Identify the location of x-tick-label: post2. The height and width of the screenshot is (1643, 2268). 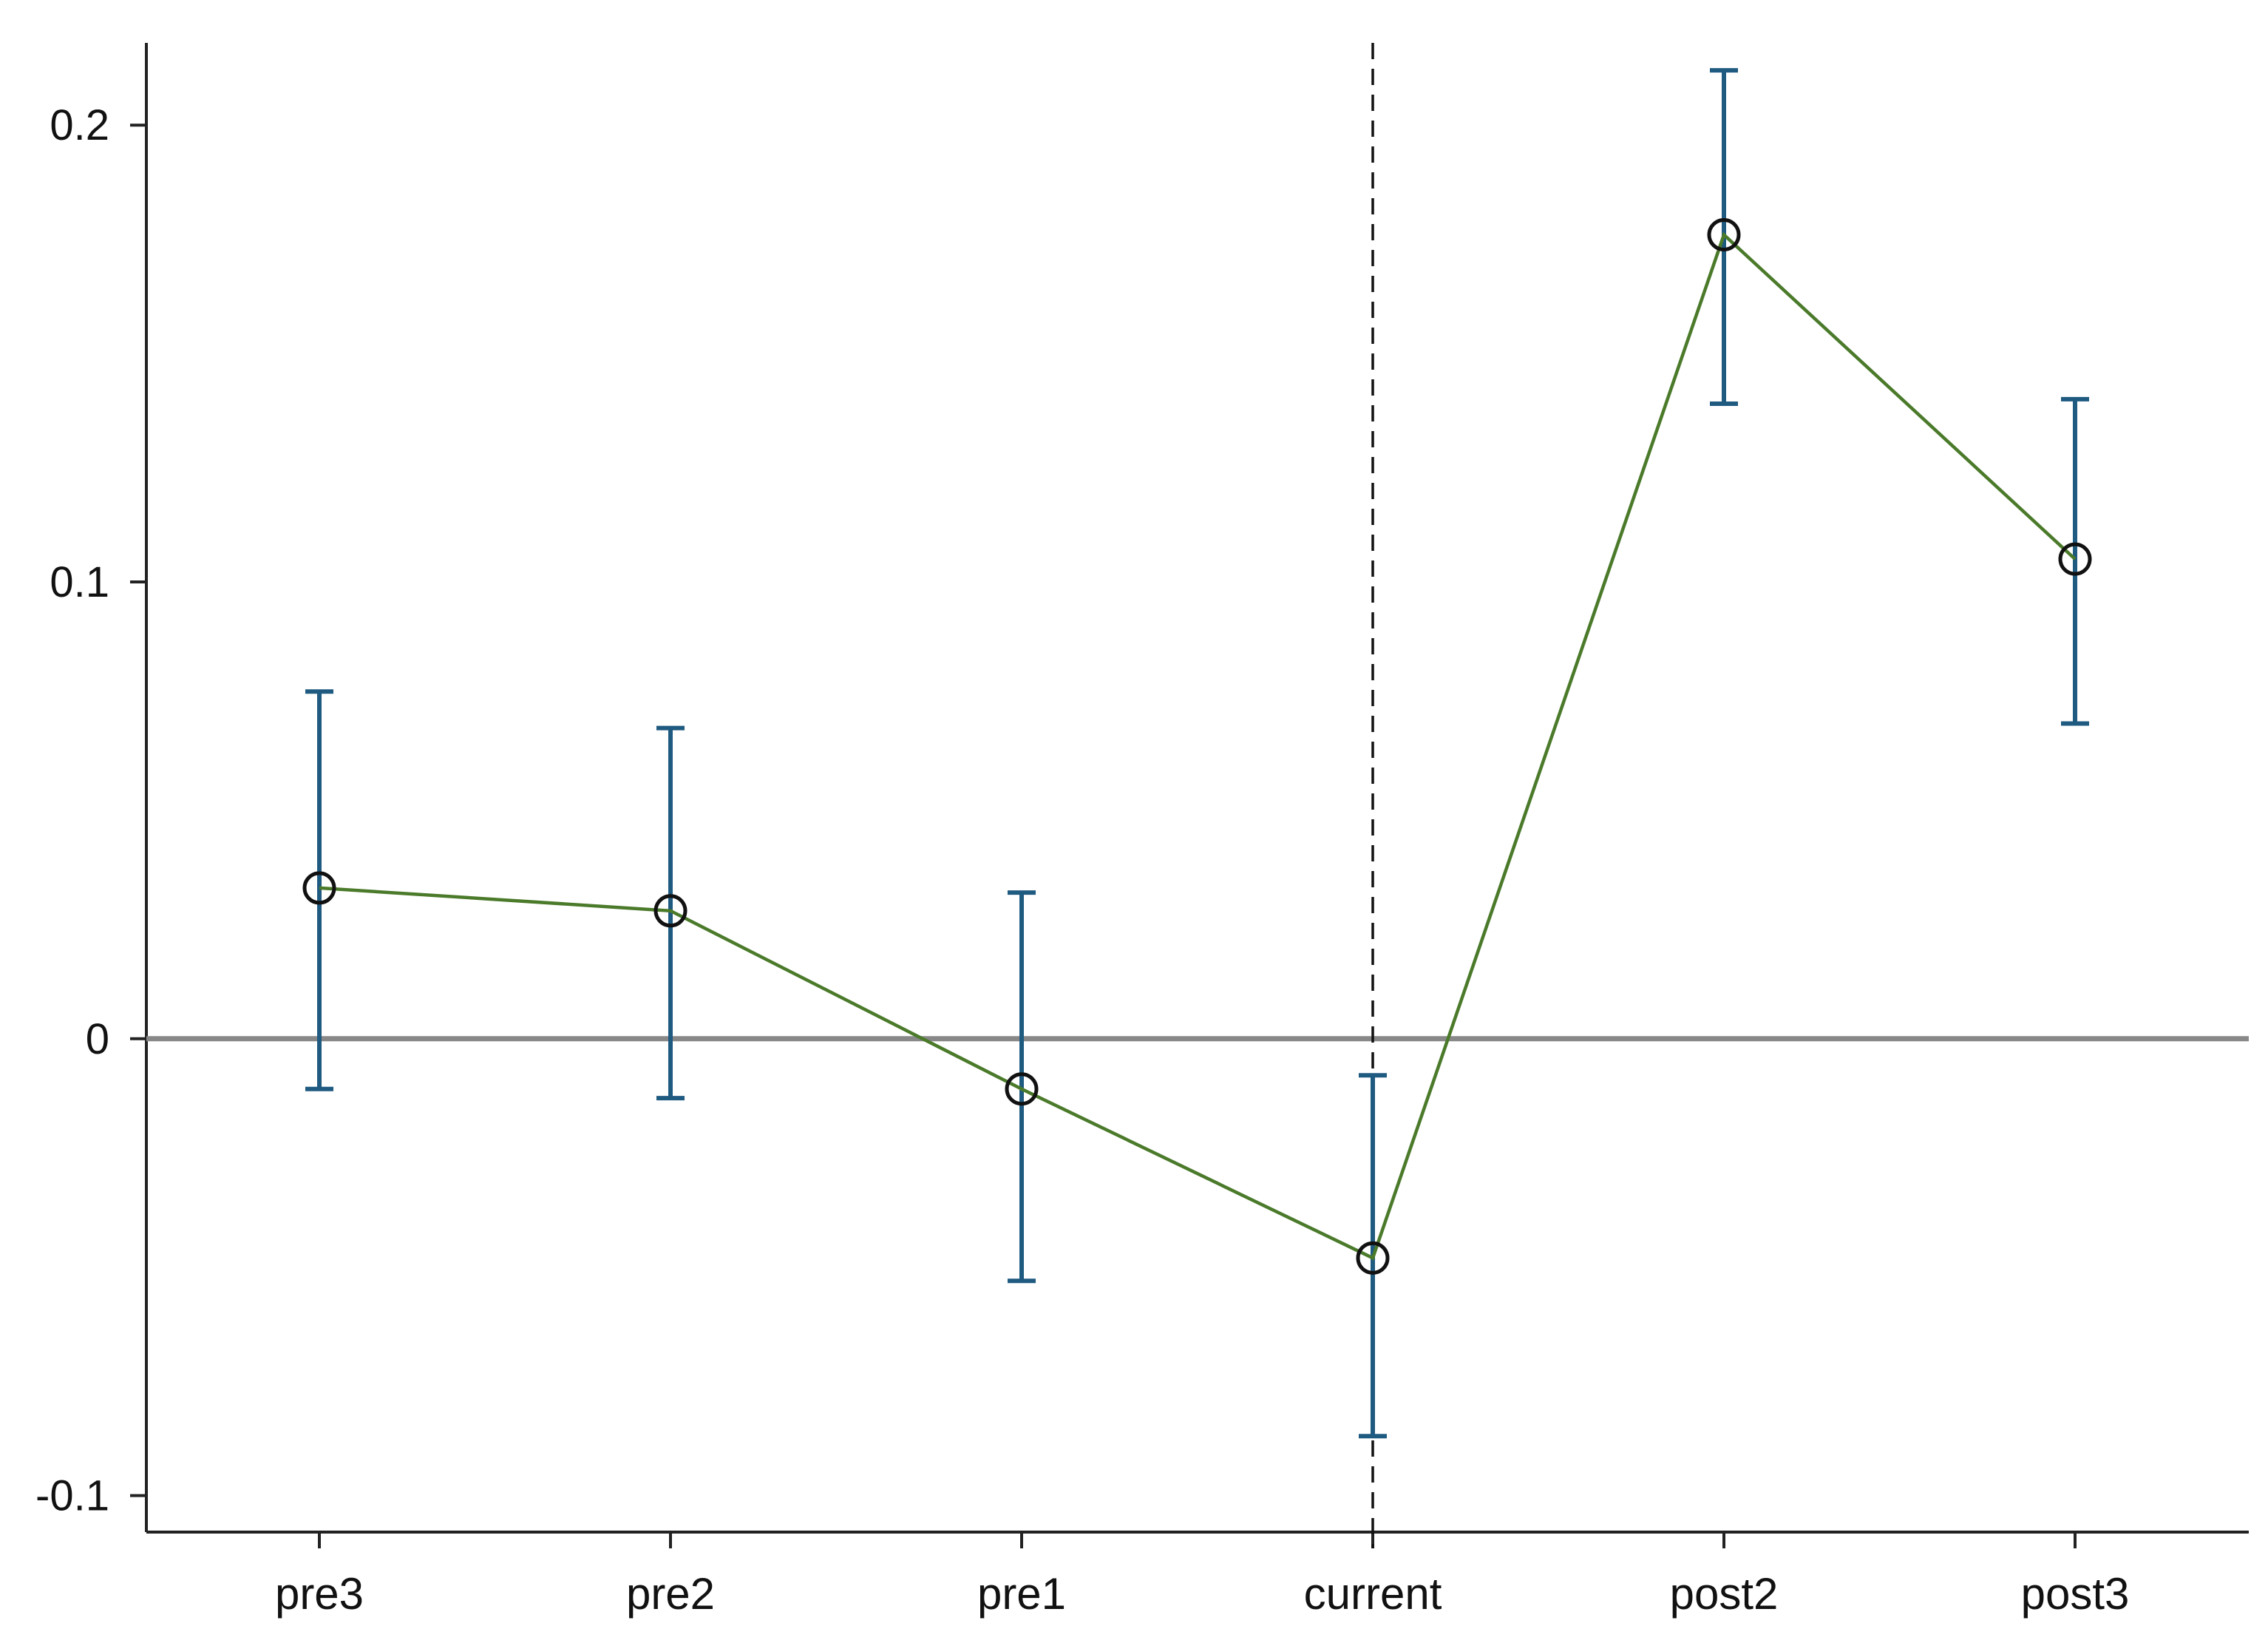
(1725, 1594).